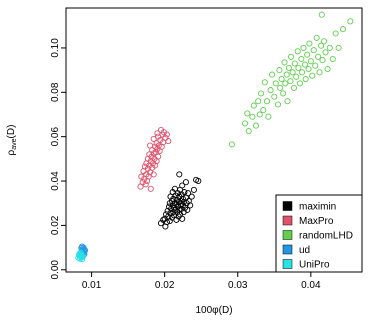 The width and height of the screenshot is (375, 323). What do you see at coordinates (154, 159) in the screenshot?
I see `series-MaxPro` at bounding box center [154, 159].